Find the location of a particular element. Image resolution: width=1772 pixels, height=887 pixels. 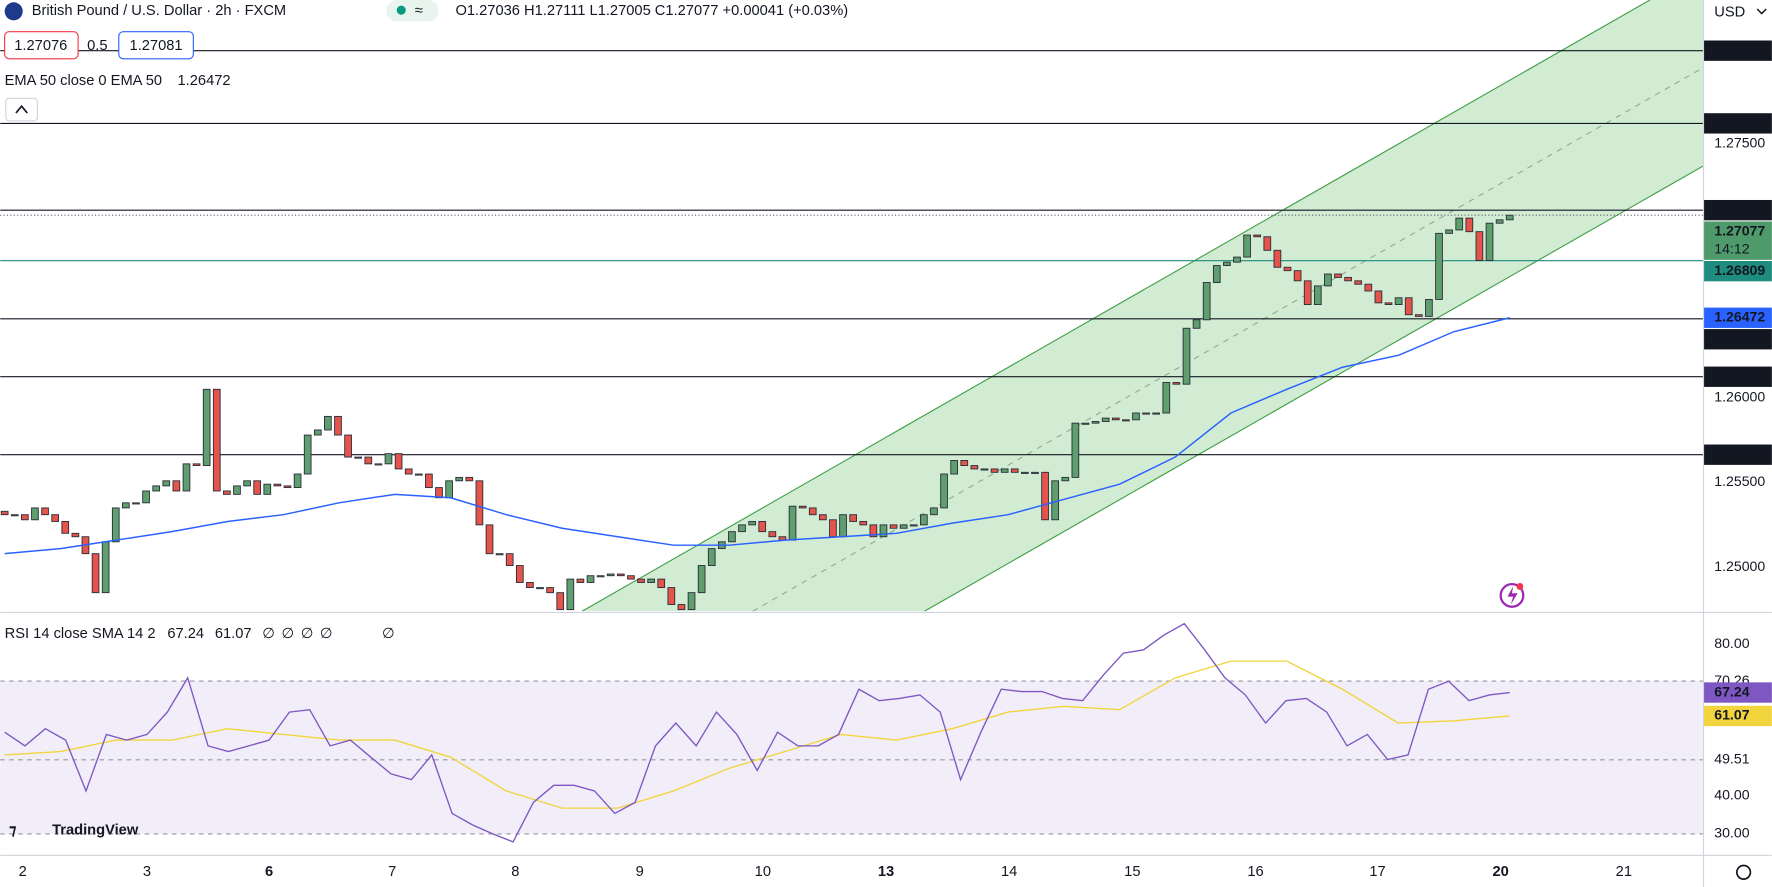

rsi-legend-extra: ∅ is located at coordinates (326, 634).